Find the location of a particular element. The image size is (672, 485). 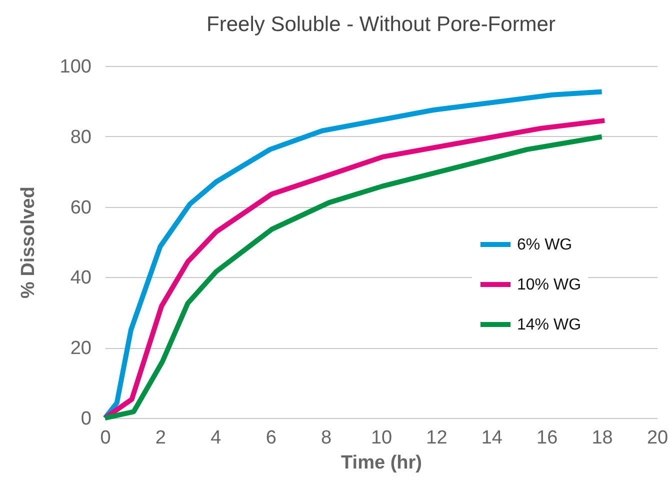

x-tick-label: 8 is located at coordinates (326, 438).